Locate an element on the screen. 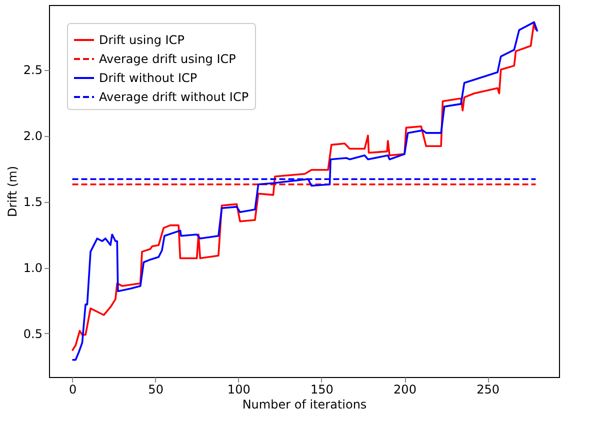  legend-label: Average drift without ICP is located at coordinates (174, 97).